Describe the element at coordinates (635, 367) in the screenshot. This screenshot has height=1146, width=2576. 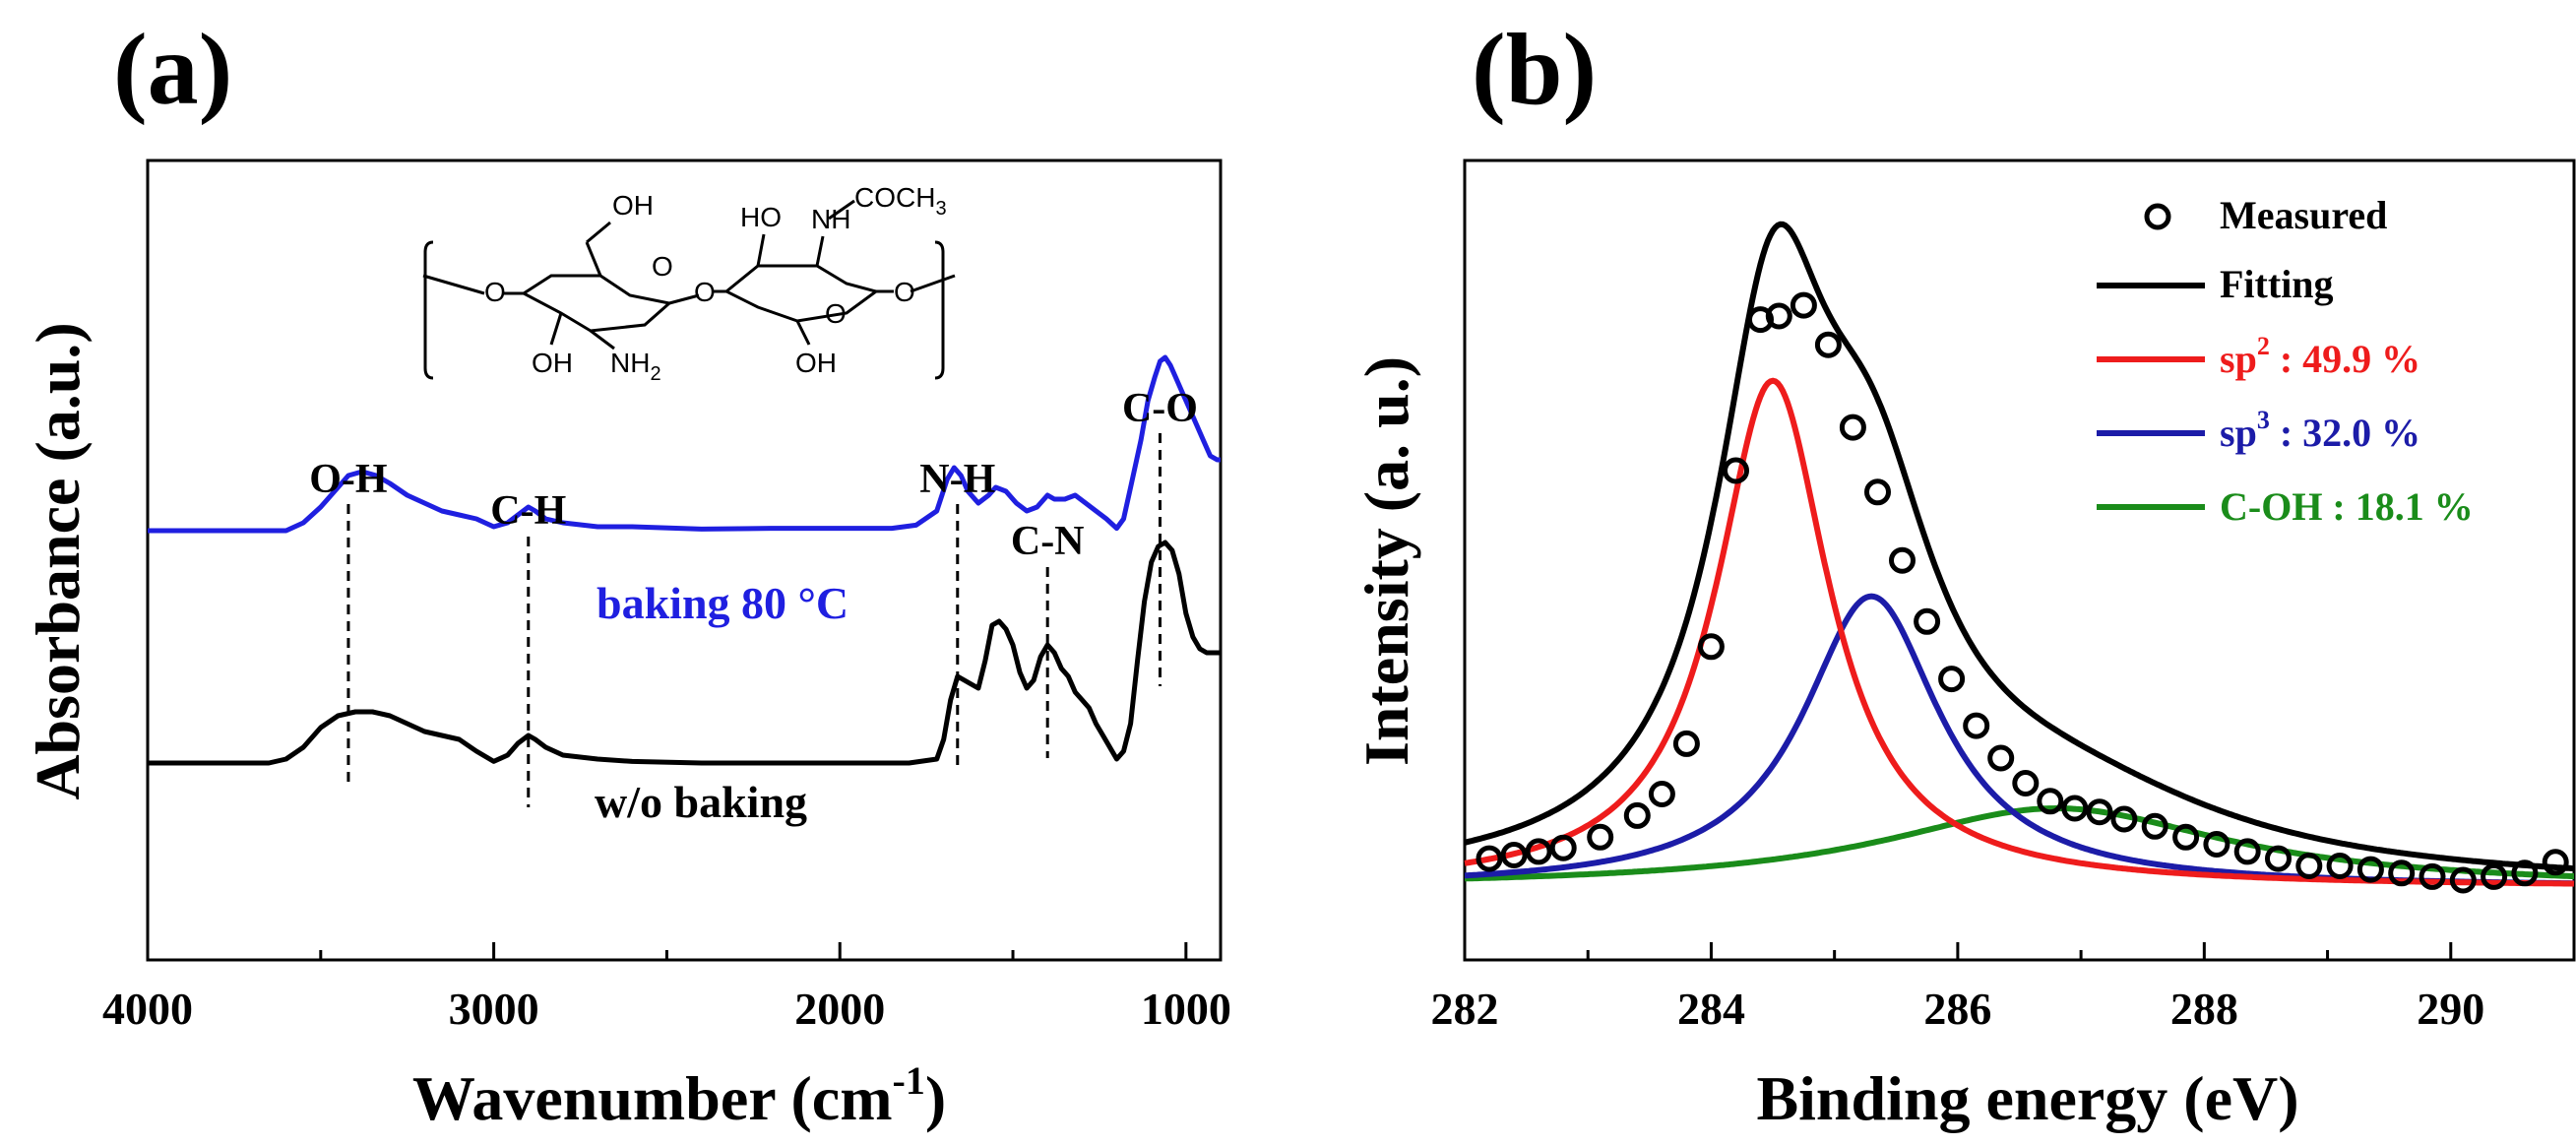
I see `label-nh2: NH2` at that location.